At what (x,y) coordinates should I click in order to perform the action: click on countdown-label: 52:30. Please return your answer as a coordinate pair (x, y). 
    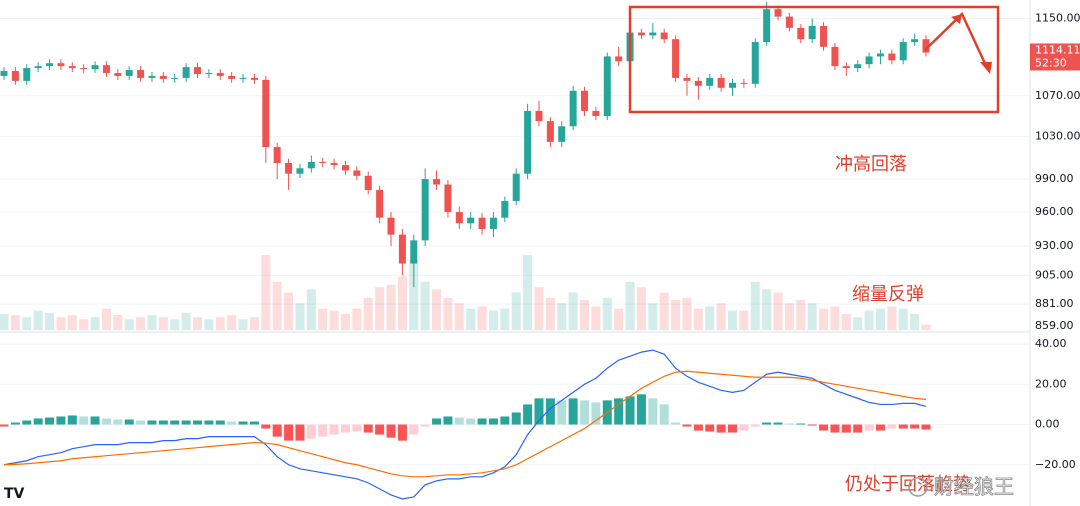
    Looking at the image, I should click on (1051, 62).